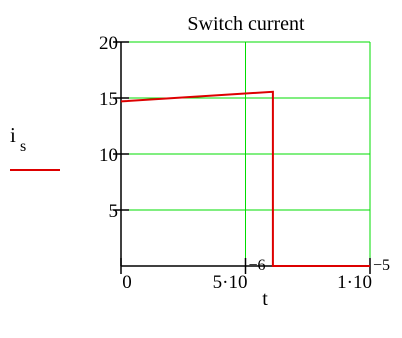 Image resolution: width=402 pixels, height=338 pixels. I want to click on y-axis-legend: i s, so click(35, 147).